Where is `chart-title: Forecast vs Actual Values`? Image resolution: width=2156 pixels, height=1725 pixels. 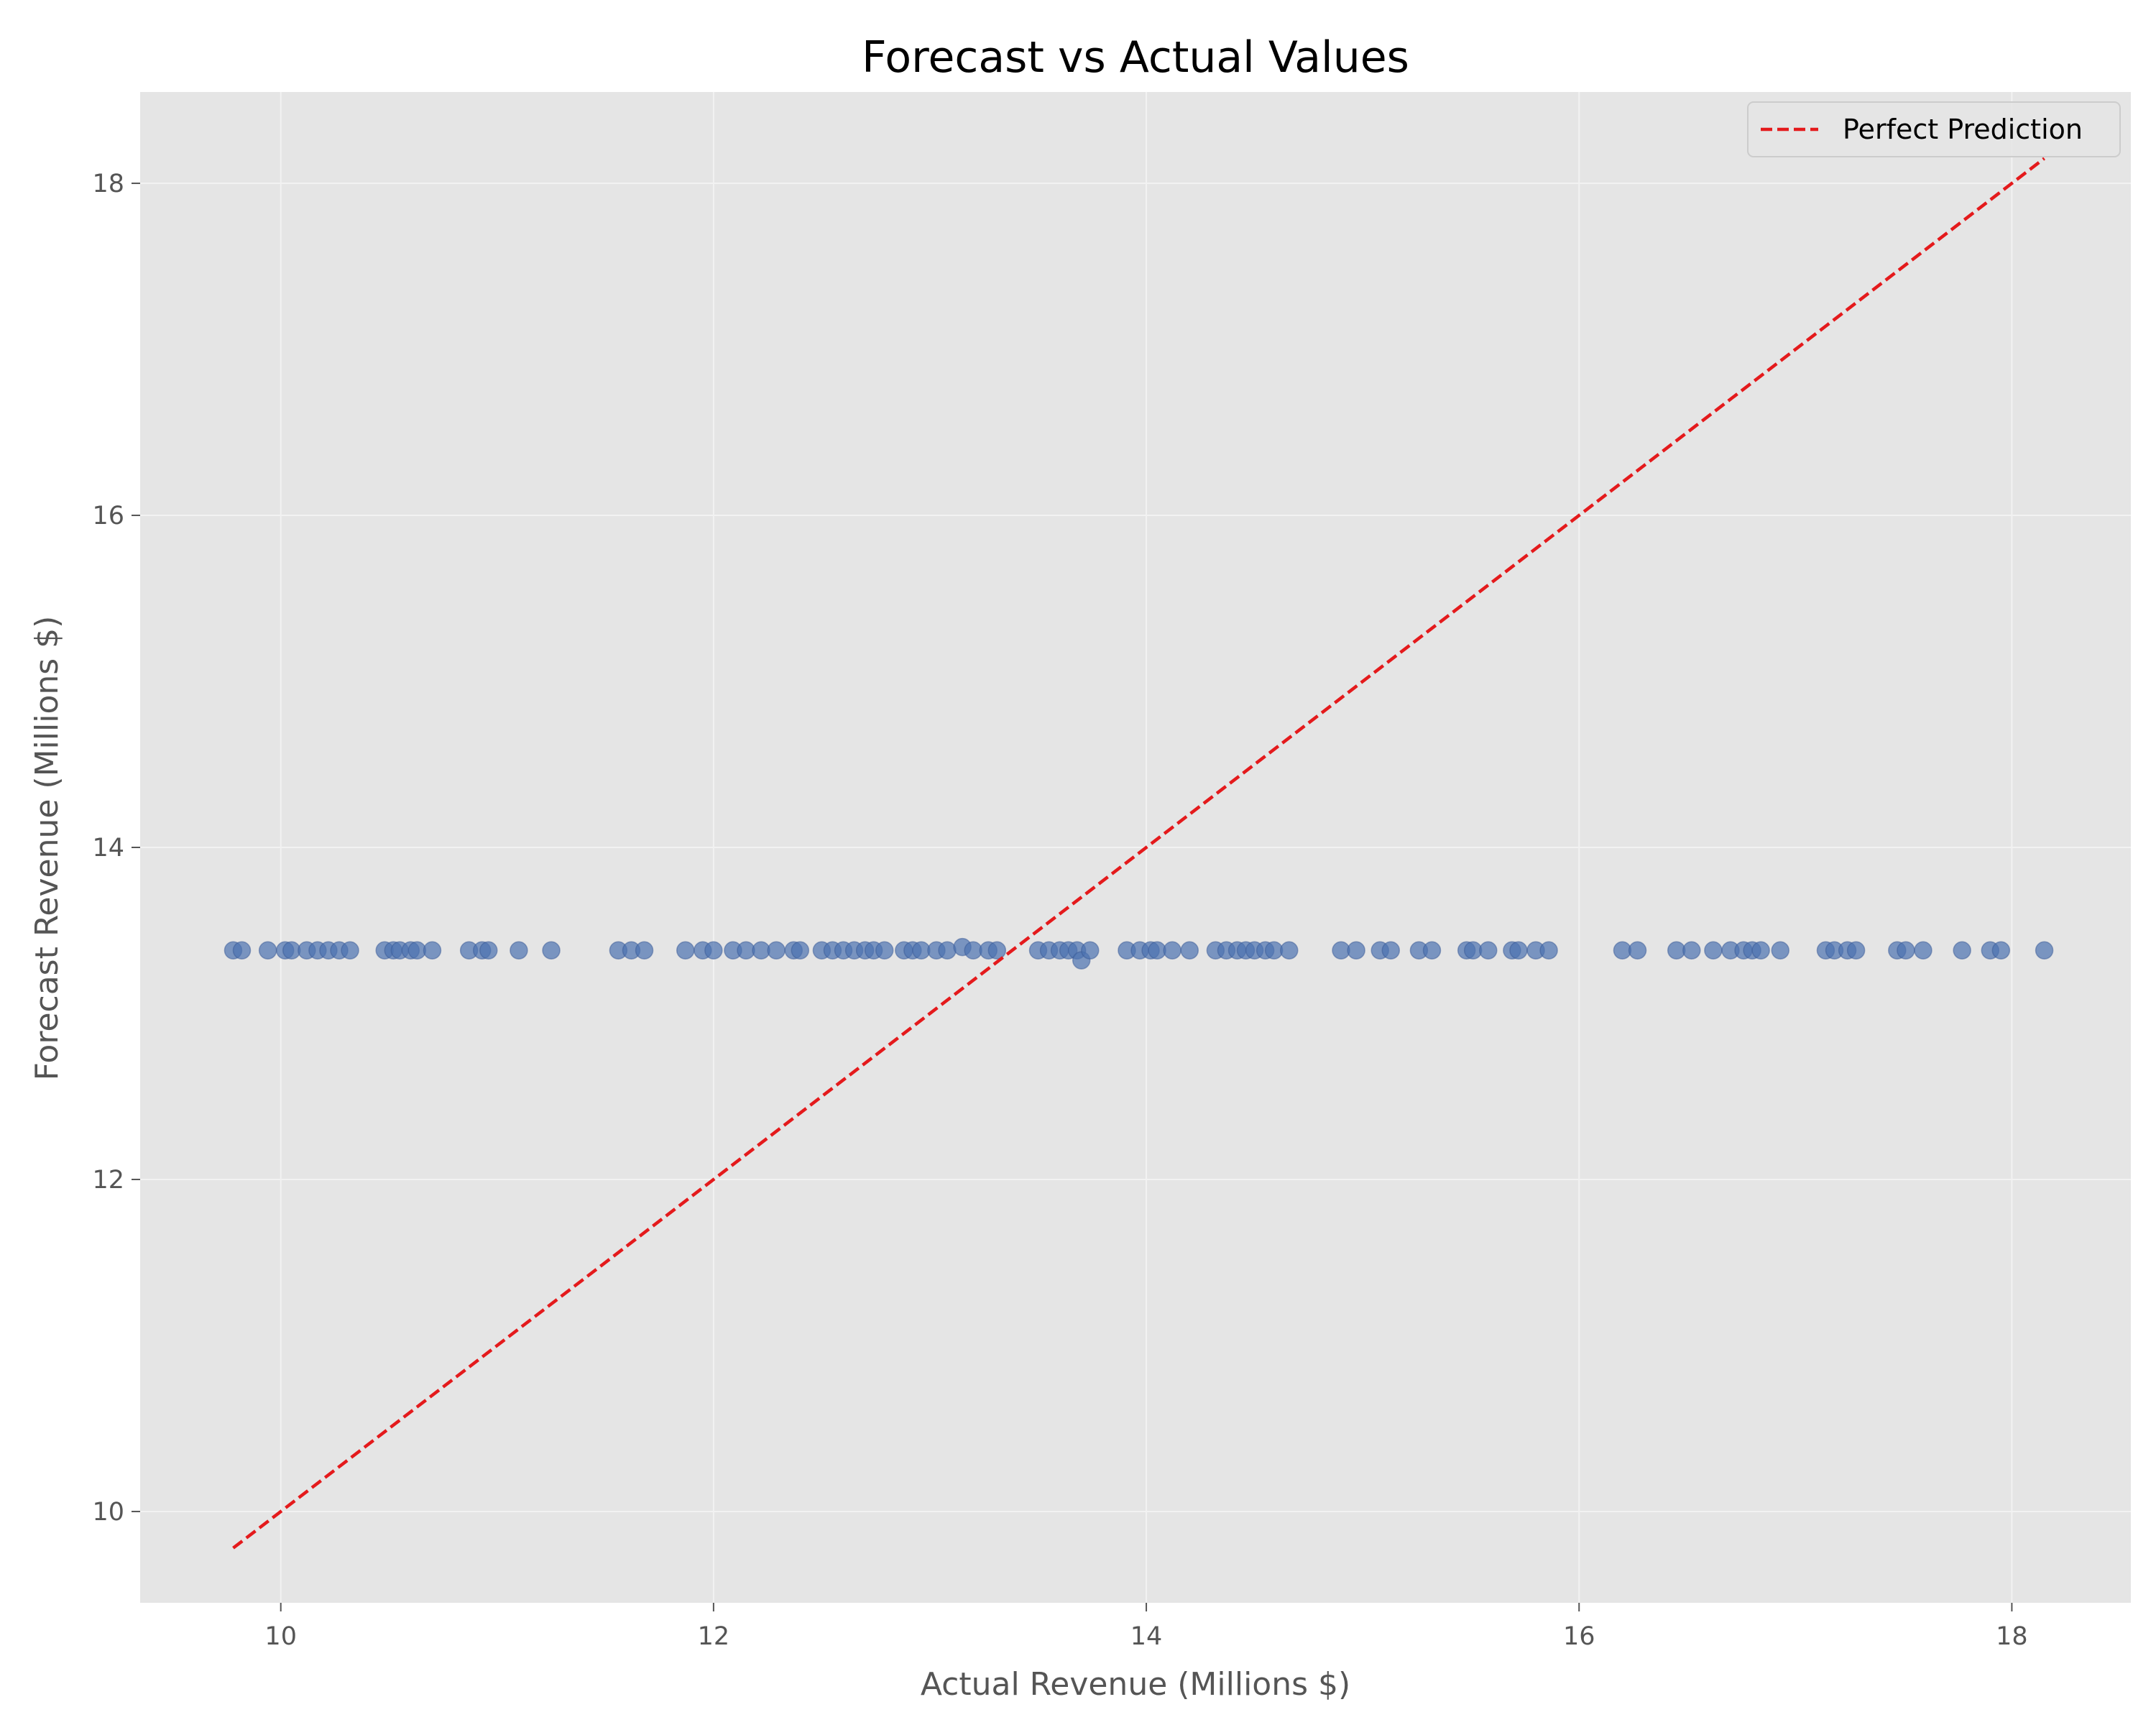 chart-title: Forecast vs Actual Values is located at coordinates (1136, 57).